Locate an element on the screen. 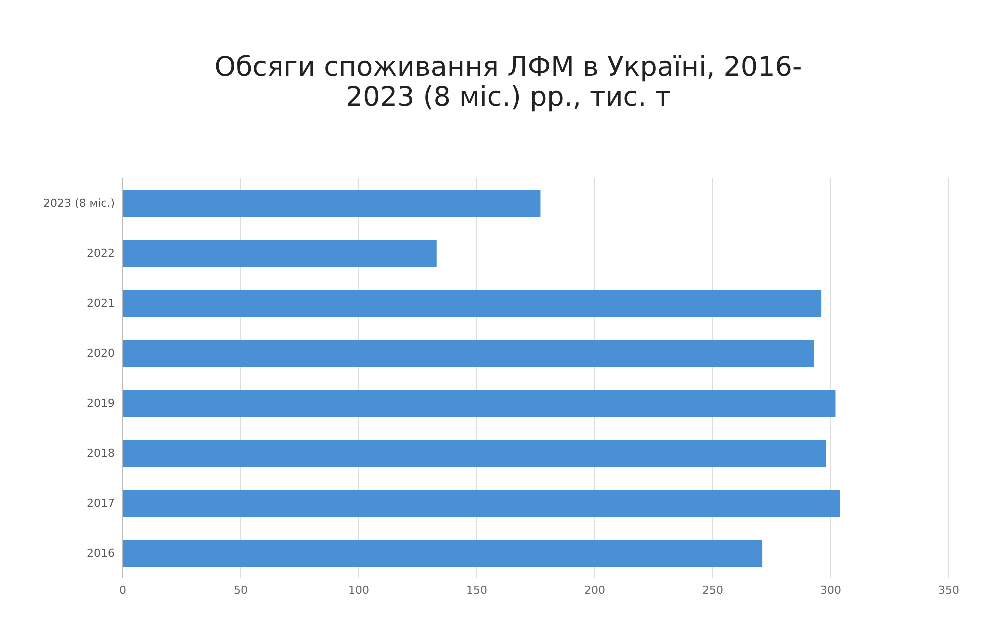  y-tick-label: 2022 is located at coordinates (101, 253).